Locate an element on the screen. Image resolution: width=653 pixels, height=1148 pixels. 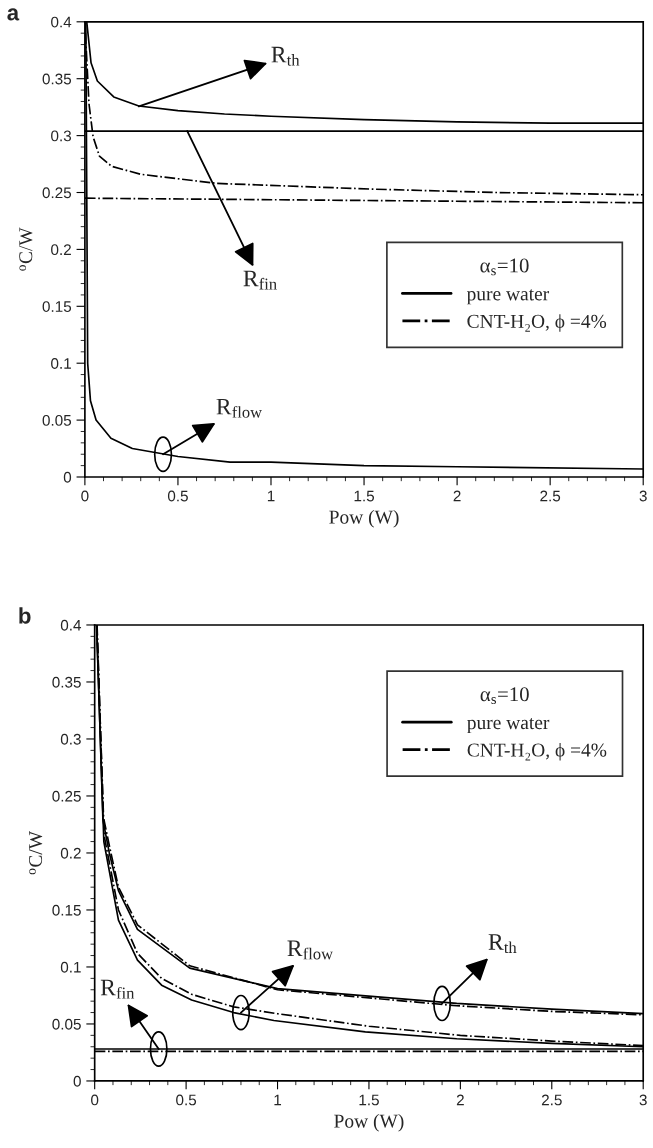
chart-title: b is located at coordinates (25, 615).